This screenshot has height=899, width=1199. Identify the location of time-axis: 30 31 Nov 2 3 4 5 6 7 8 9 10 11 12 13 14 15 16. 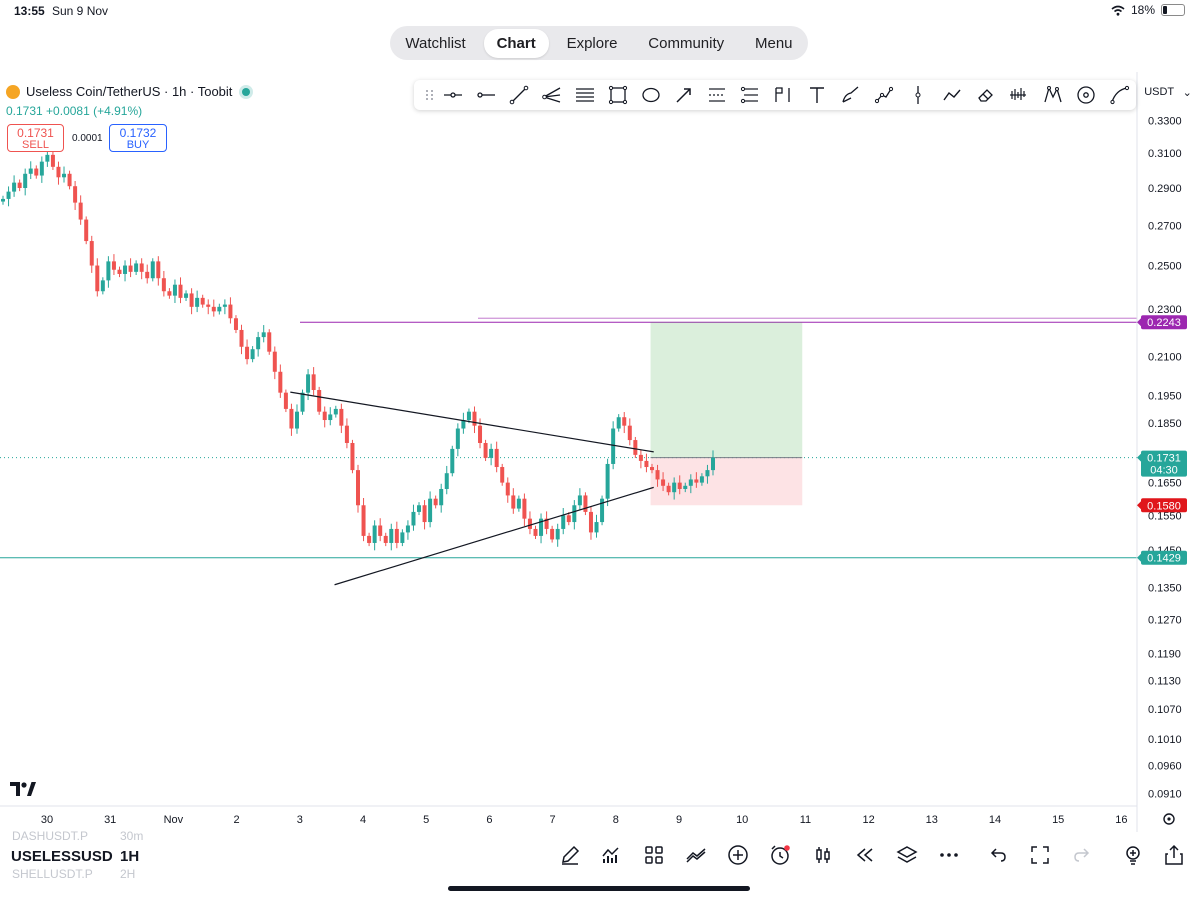
(584, 820).